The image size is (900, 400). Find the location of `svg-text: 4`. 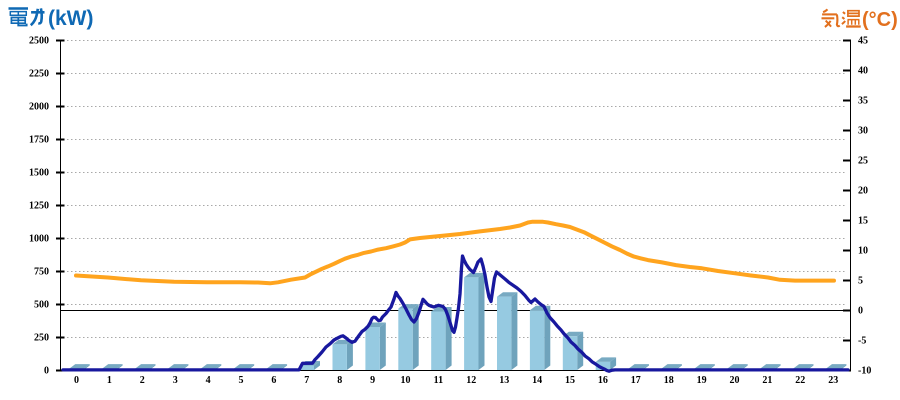

svg-text: 4 is located at coordinates (208, 380).